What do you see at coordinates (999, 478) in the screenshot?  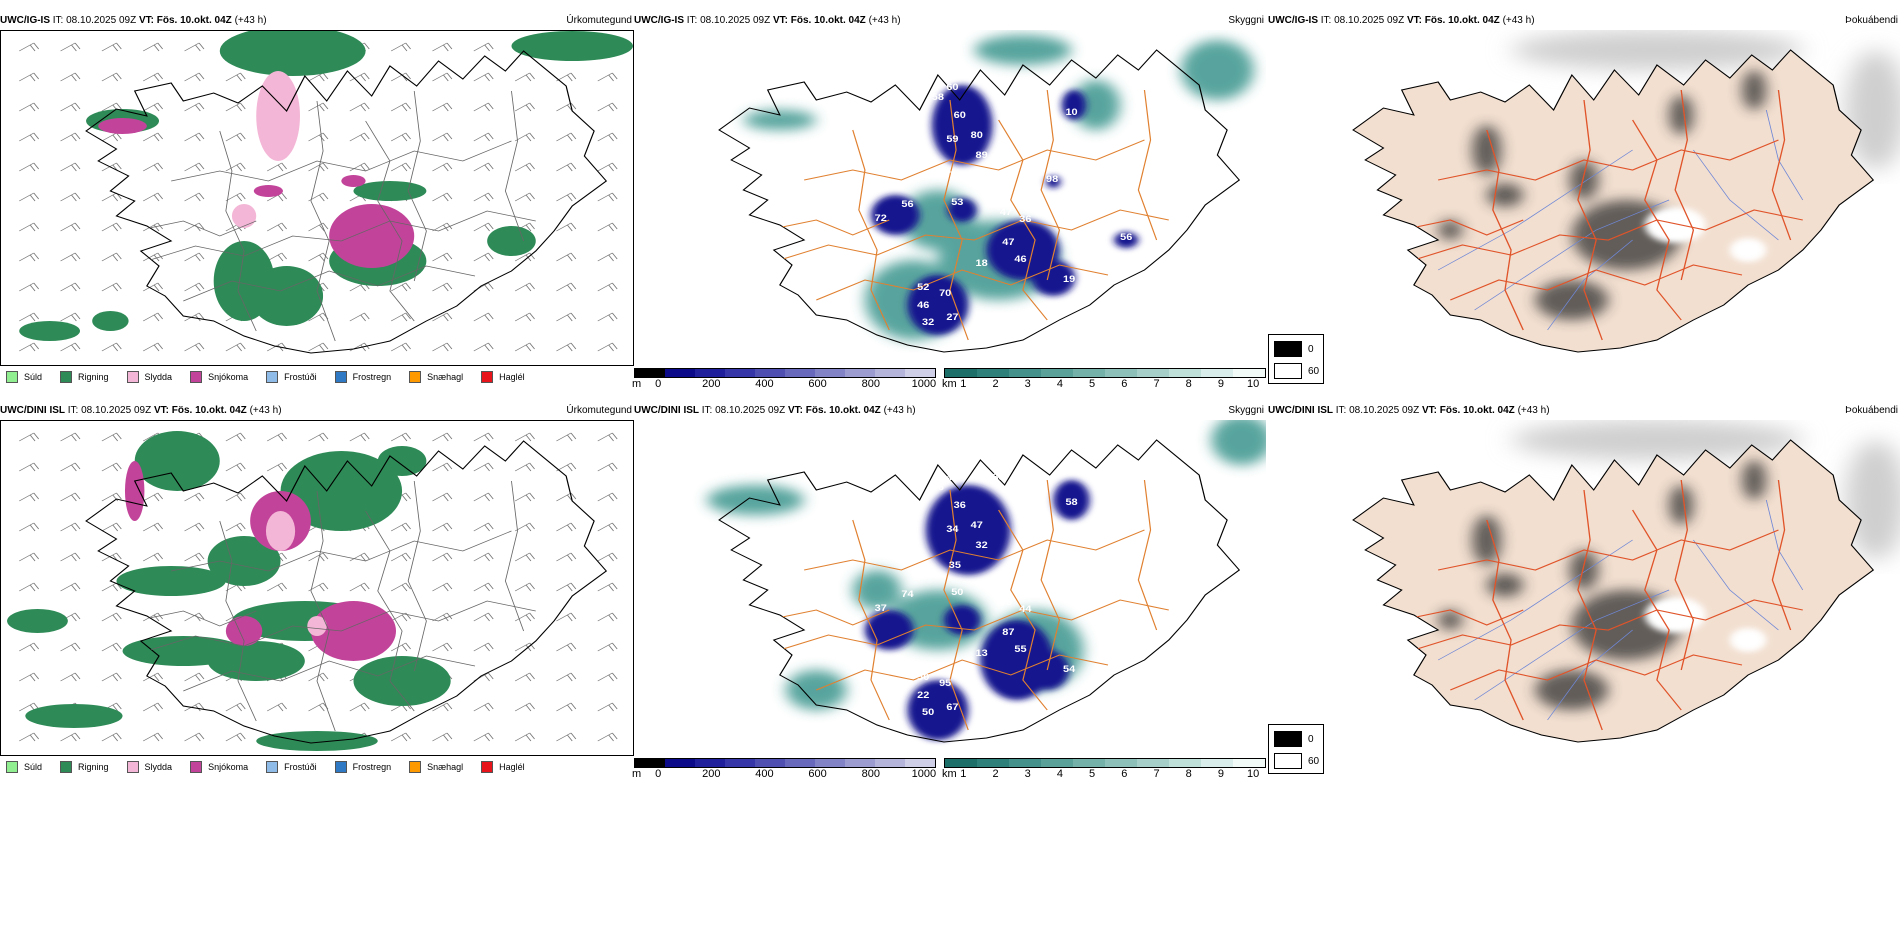 I see `cloud-base-label: 33` at bounding box center [999, 478].